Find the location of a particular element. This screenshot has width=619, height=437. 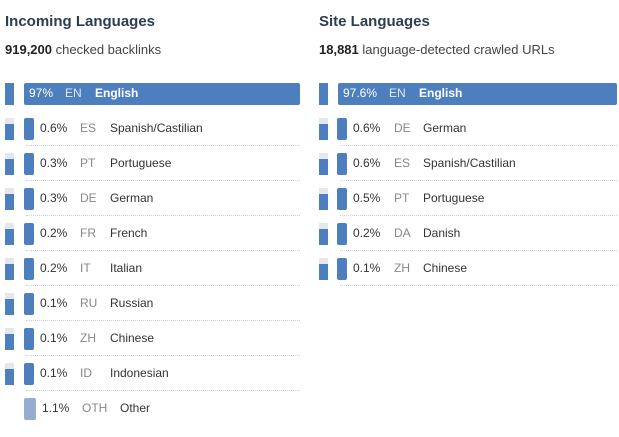

language-name: Portuguese is located at coordinates (454, 198).